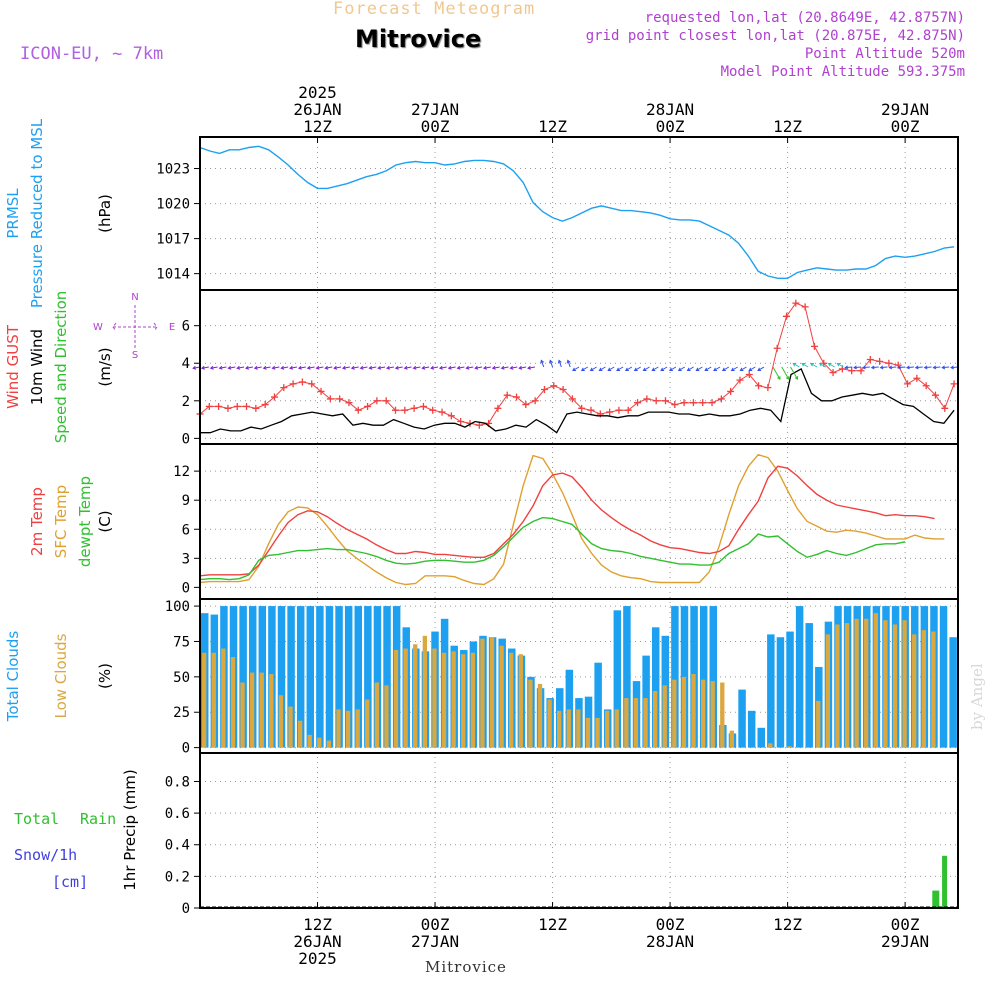 The image size is (1000, 1000). I want to click on dewpoint-temp-line, so click(552, 548).